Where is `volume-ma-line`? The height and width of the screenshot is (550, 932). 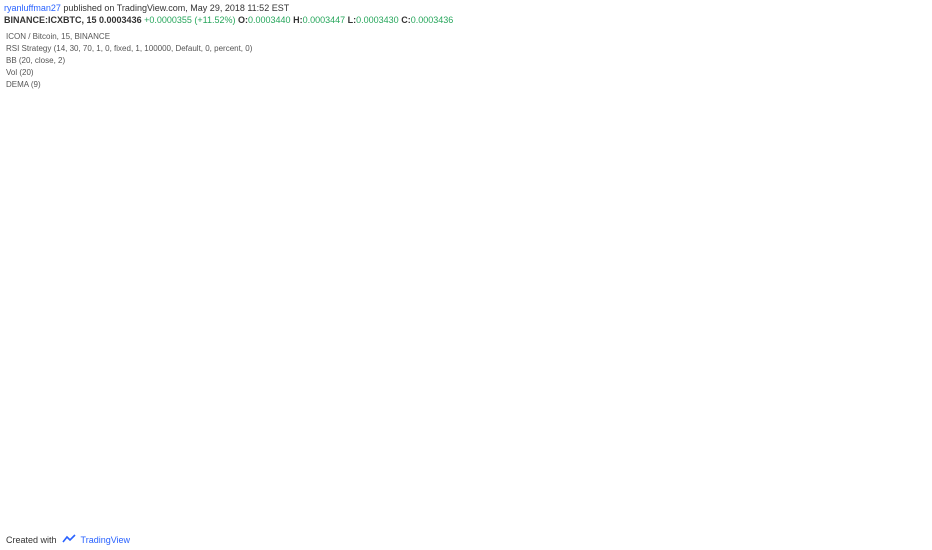 volume-ma-line is located at coordinates (286, 499).